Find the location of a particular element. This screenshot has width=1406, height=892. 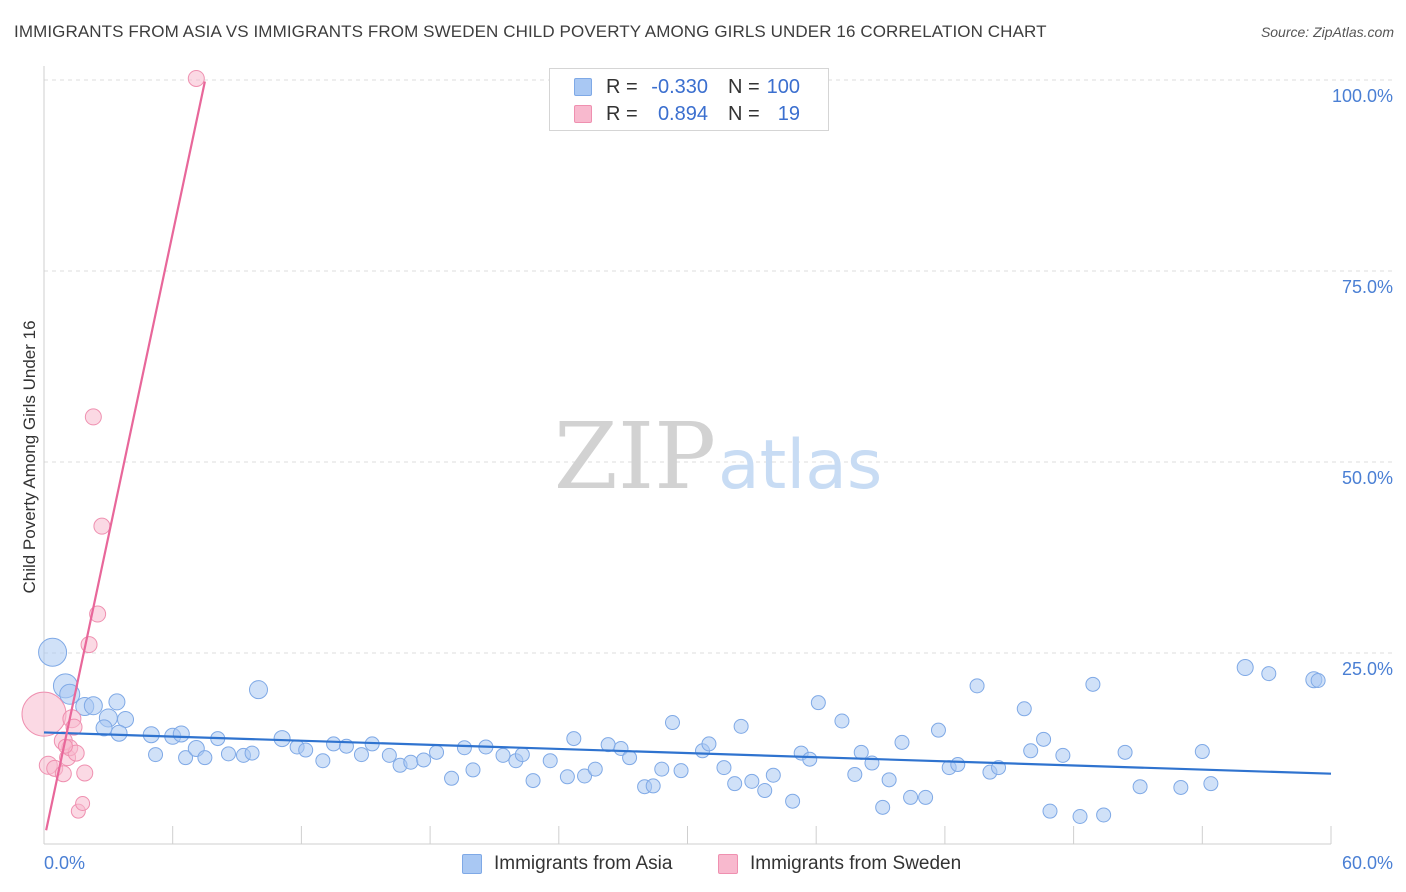

legend-label-asia: Immigrants from Asia is located at coordinates (583, 863).